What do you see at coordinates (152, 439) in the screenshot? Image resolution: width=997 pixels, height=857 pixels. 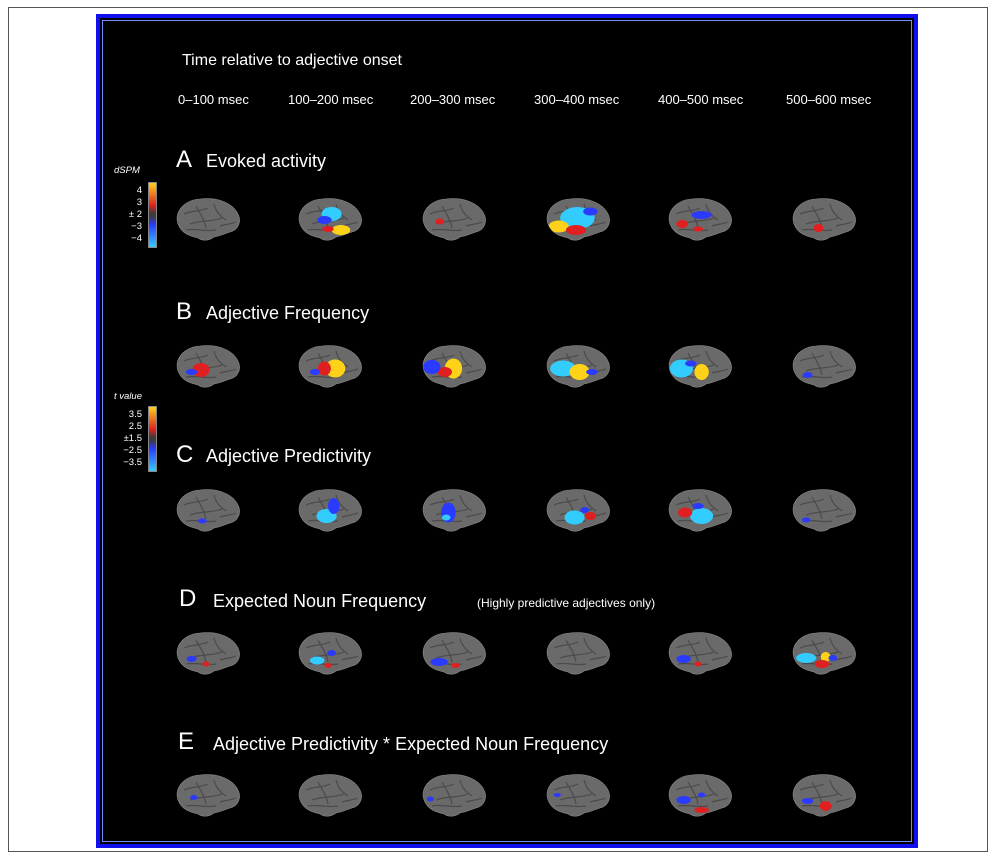 I see `t-value-colorbar` at bounding box center [152, 439].